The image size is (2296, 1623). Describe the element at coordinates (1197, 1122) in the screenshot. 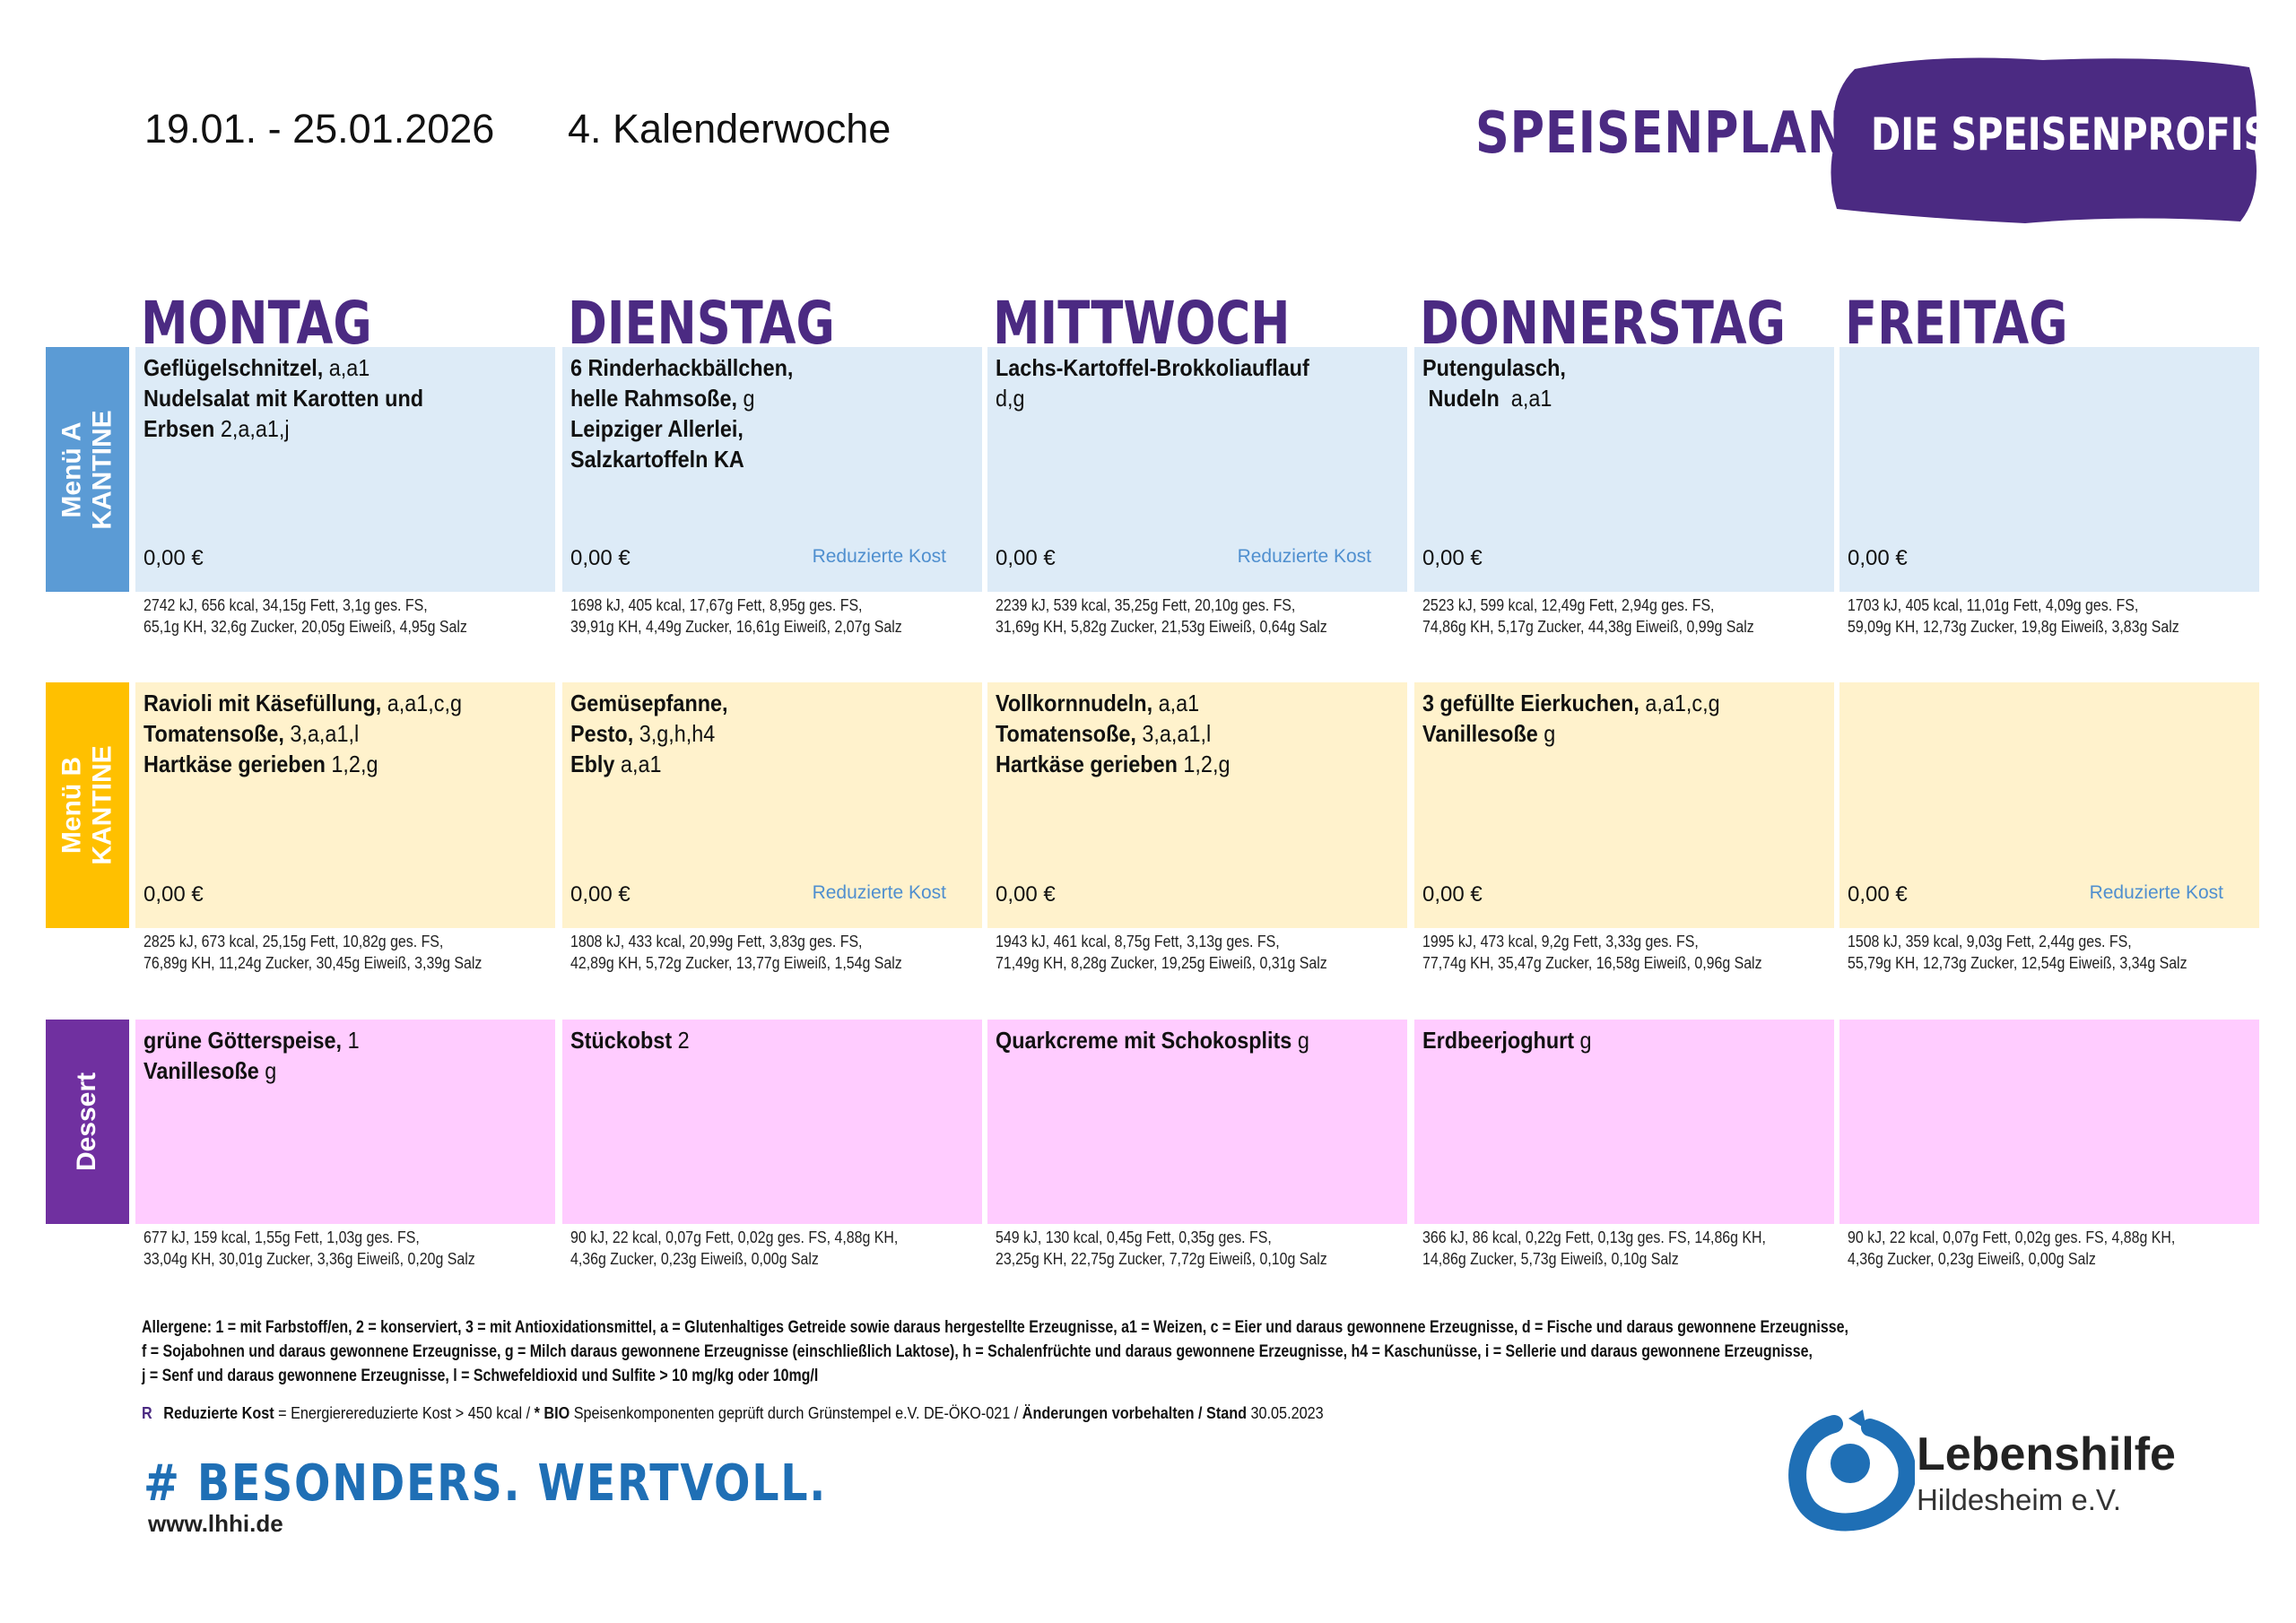

I see `dessert-cell: Quarkcreme mit Schokosplits g` at that location.